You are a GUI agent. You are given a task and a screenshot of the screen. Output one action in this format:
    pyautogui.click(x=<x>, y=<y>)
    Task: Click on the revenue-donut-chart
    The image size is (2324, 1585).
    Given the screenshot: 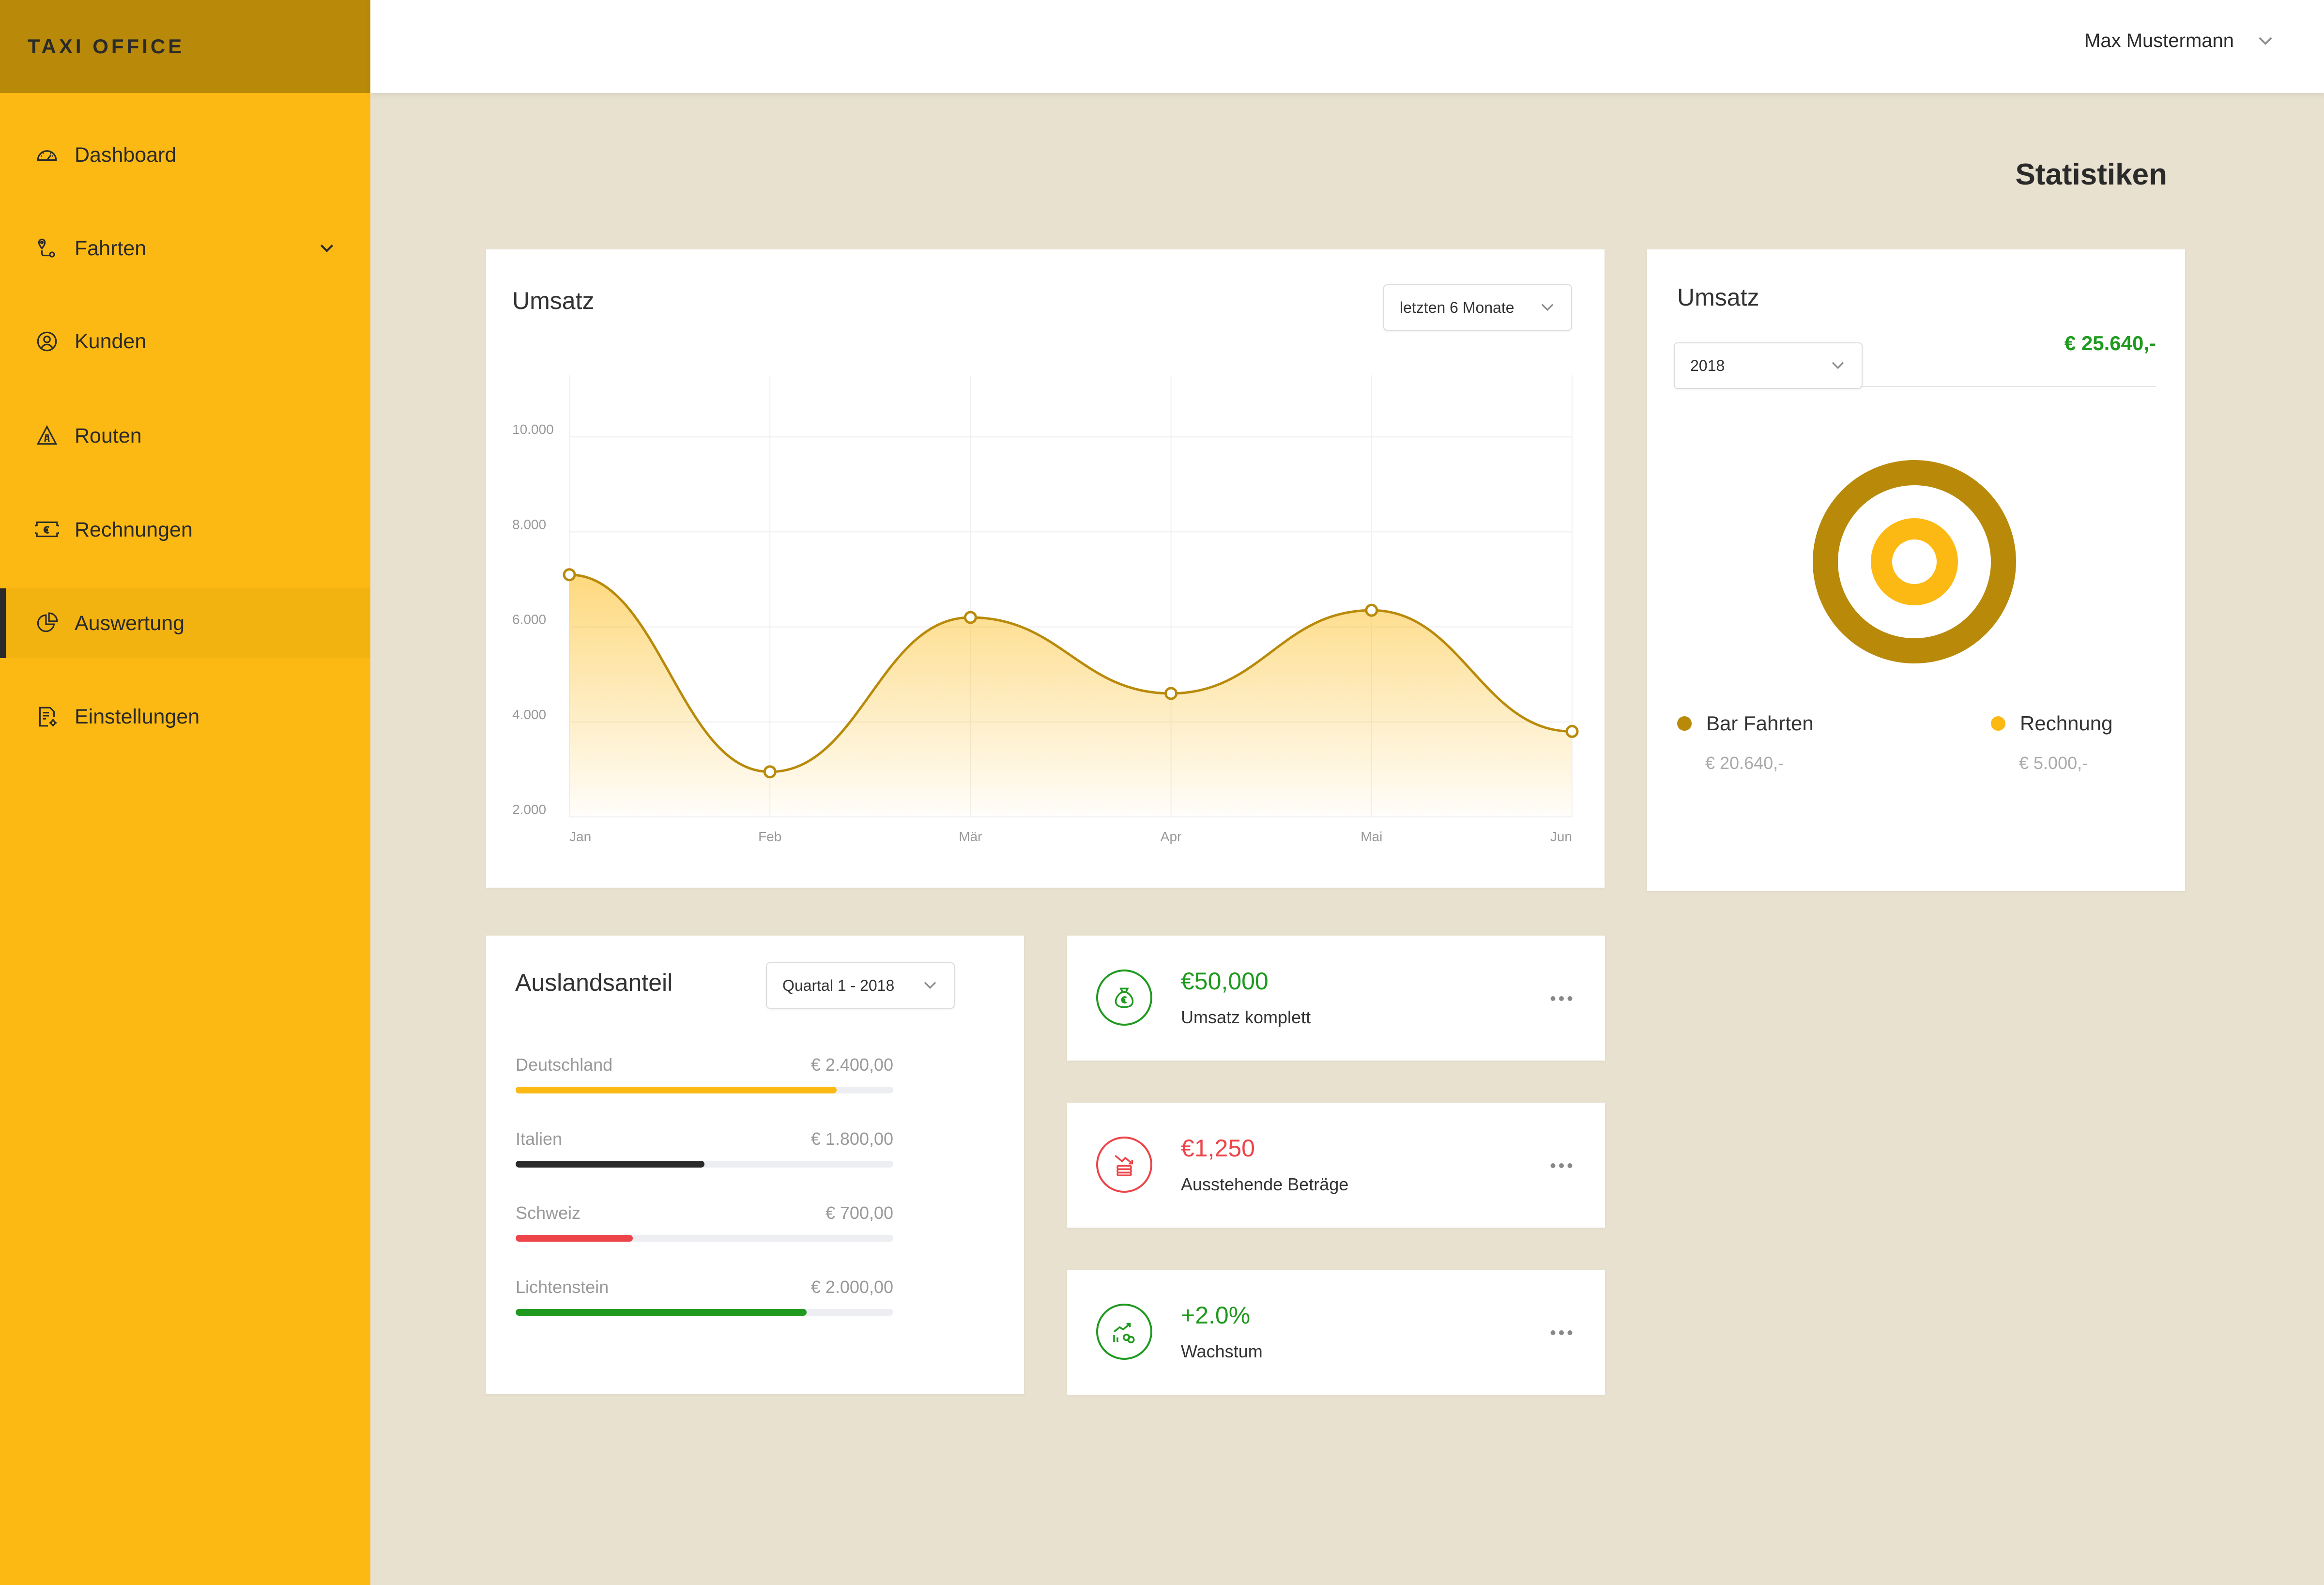 What is the action you would take?
    pyautogui.click(x=1915, y=561)
    